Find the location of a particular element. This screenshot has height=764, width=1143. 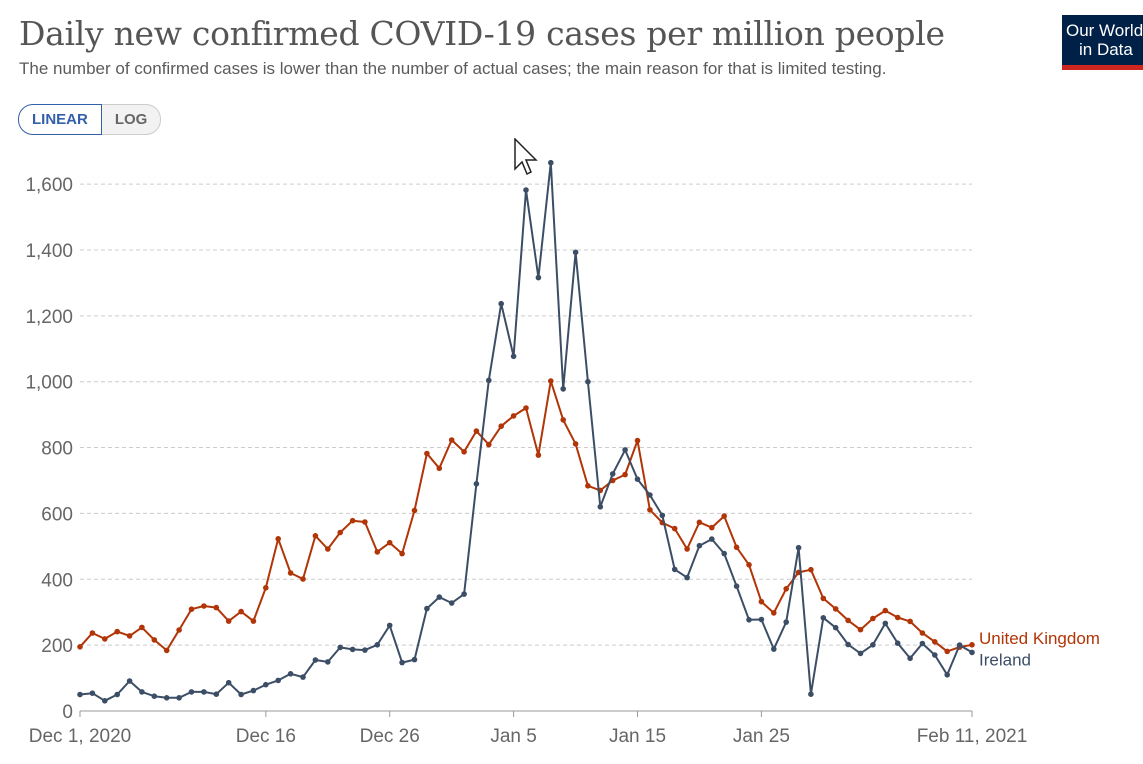

linear-scale-button: LINEAR is located at coordinates (60, 119).